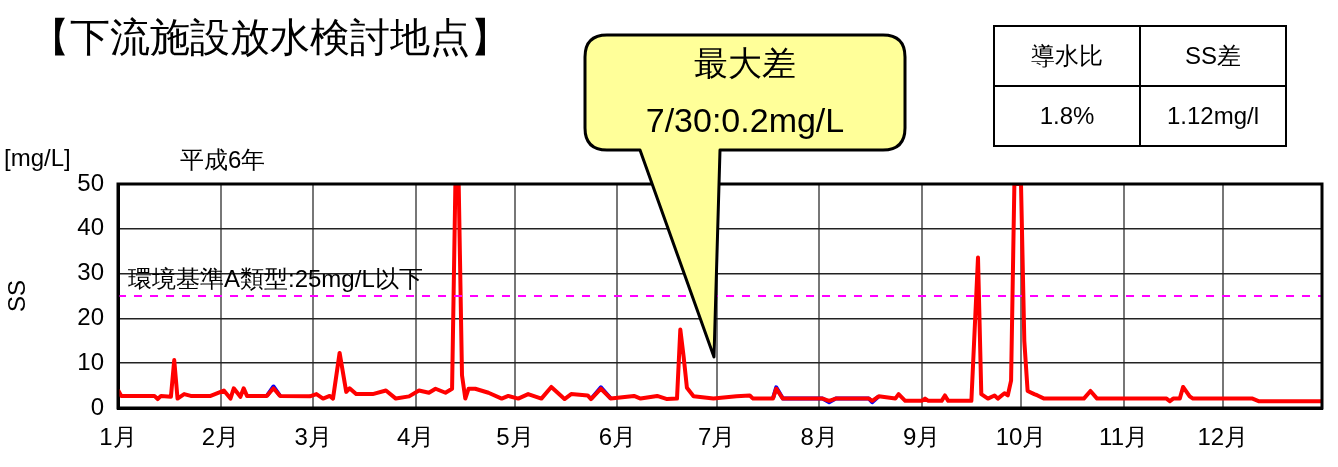  What do you see at coordinates (90, 227) in the screenshot?
I see `y-tick-label: 40` at bounding box center [90, 227].